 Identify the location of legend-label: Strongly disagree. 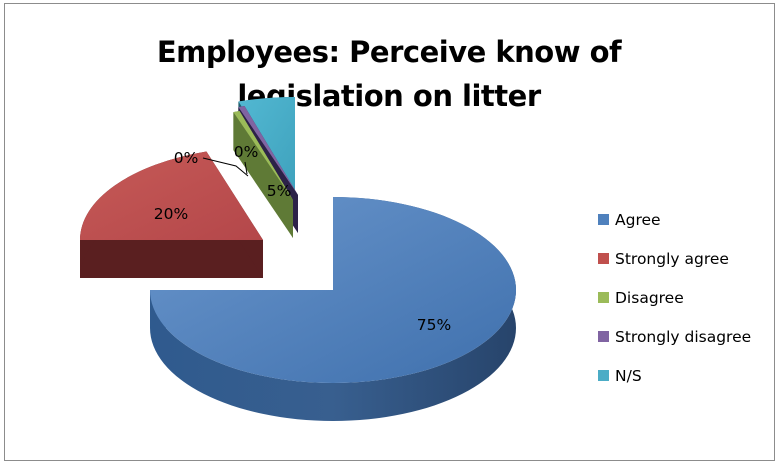
(683, 336).